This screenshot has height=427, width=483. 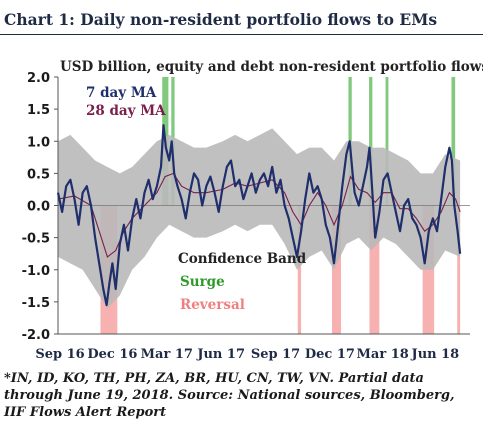 What do you see at coordinates (241, 34) in the screenshot?
I see `title-rule` at bounding box center [241, 34].